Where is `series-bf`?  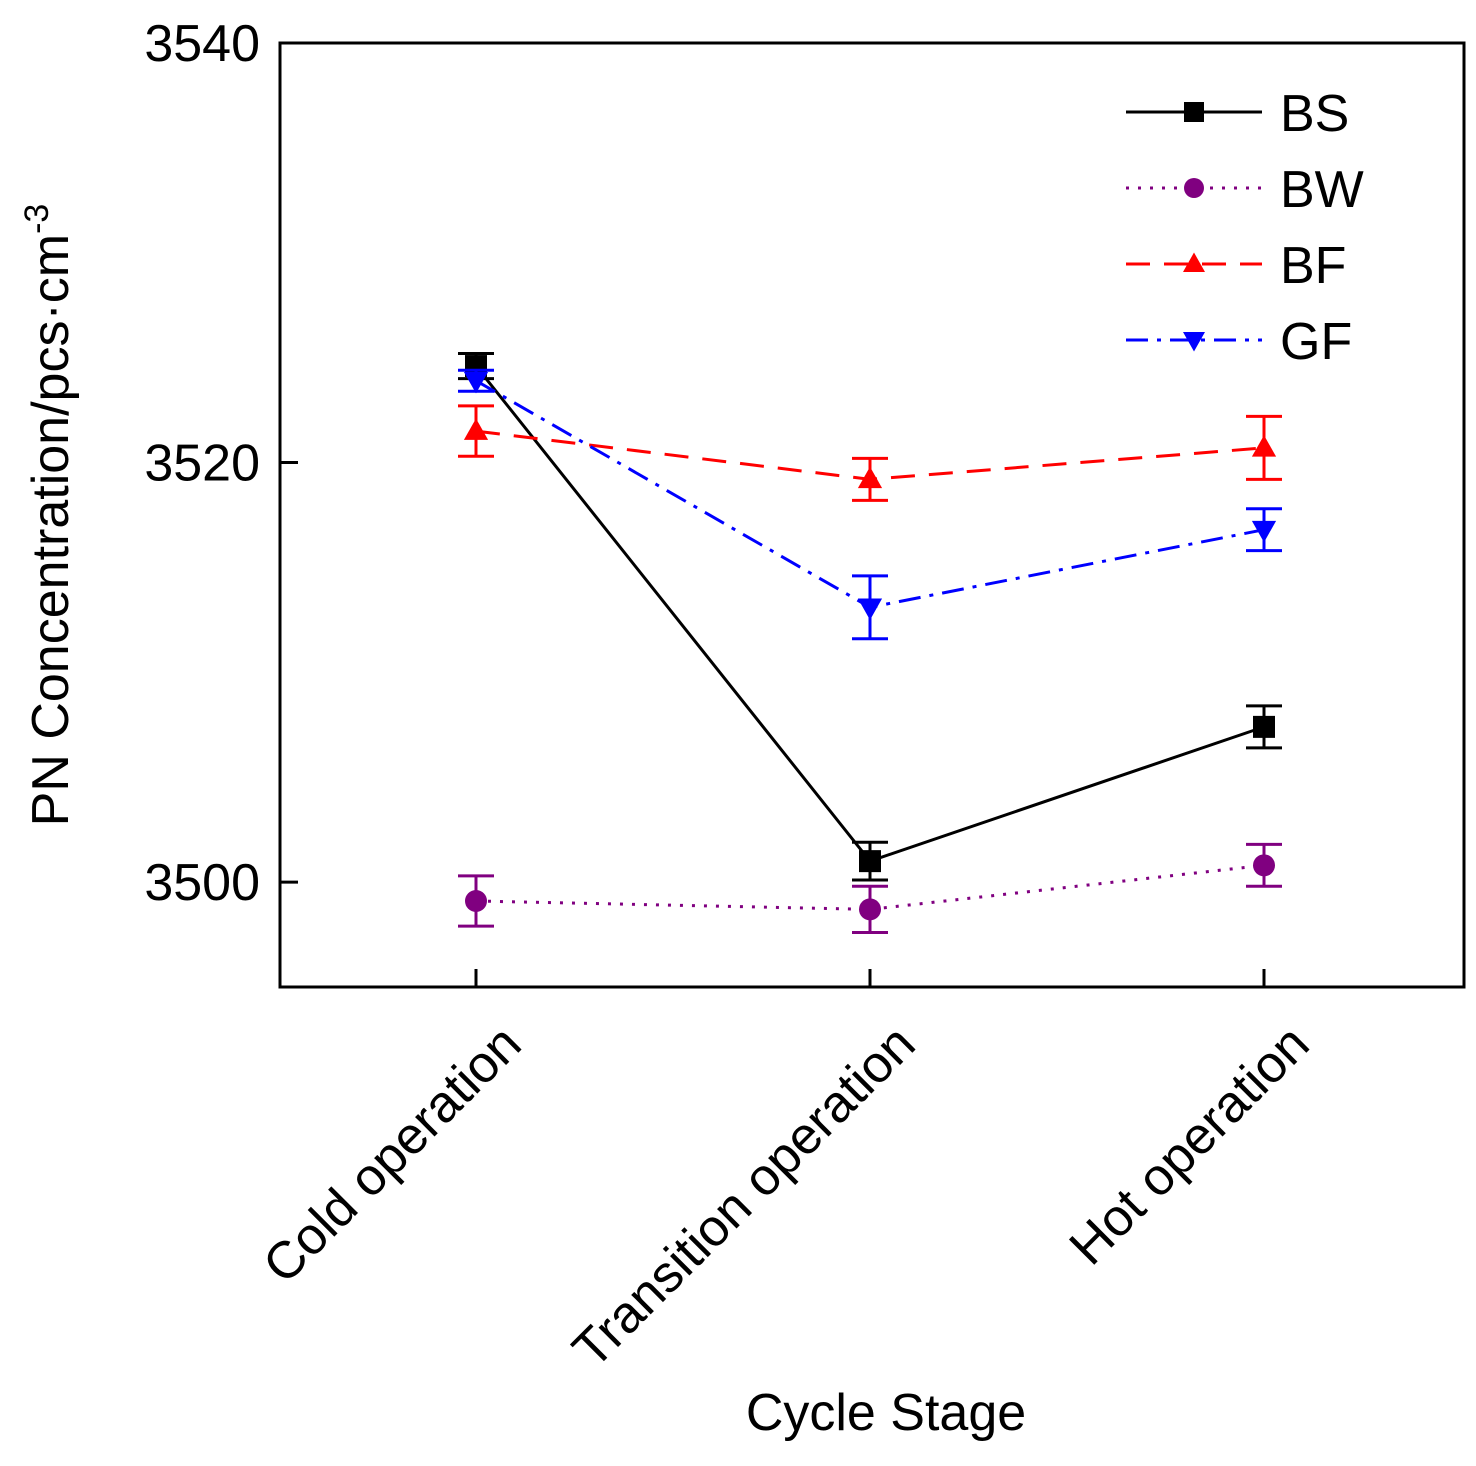
series-bf is located at coordinates (870, 453).